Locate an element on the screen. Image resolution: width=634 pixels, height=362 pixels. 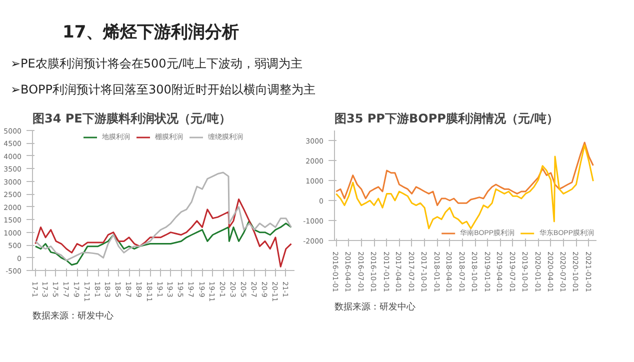
text: ➢BOPP利润预计将回落至300附近时开始以横向调整为主 is located at coordinates (163, 89).